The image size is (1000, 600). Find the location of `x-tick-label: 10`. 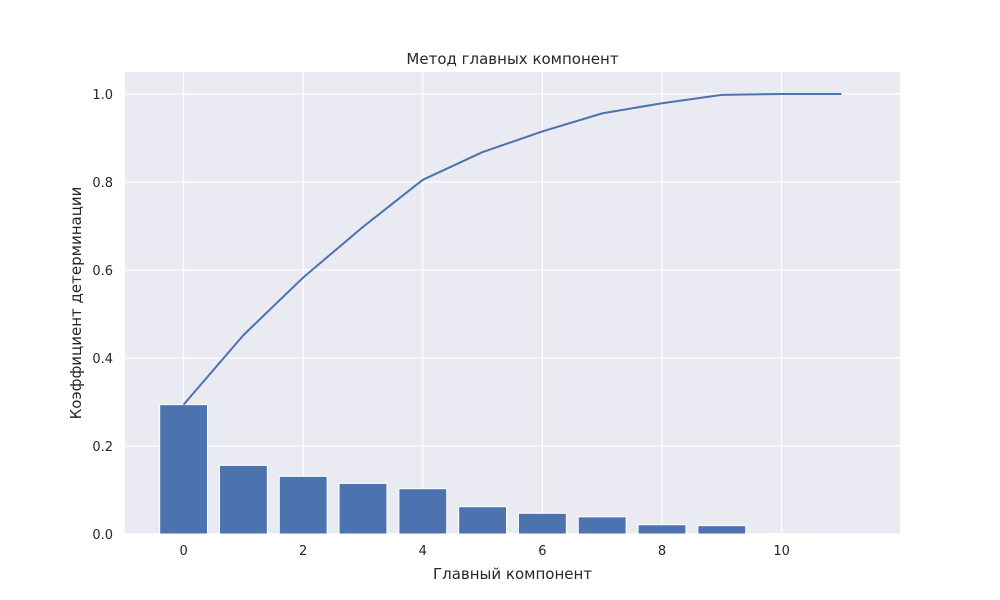

x-tick-label: 10 is located at coordinates (781, 551).